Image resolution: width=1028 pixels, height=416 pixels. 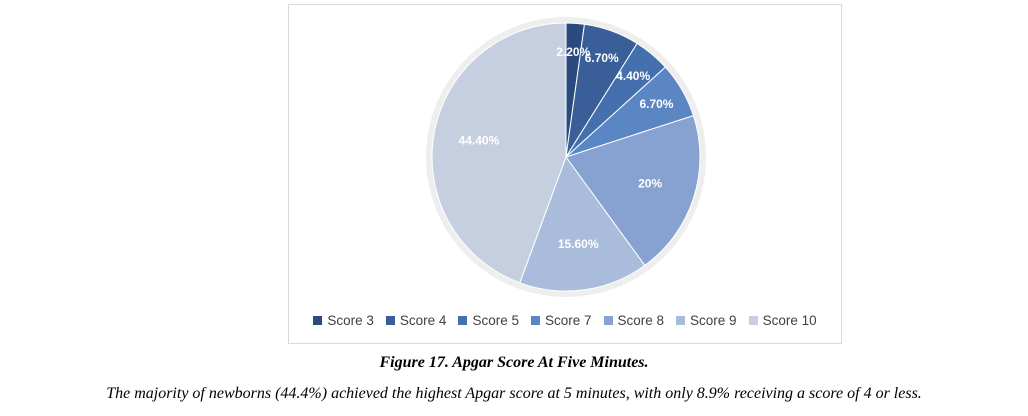 I want to click on data-label-score-8: 20%, so click(x=650, y=184).